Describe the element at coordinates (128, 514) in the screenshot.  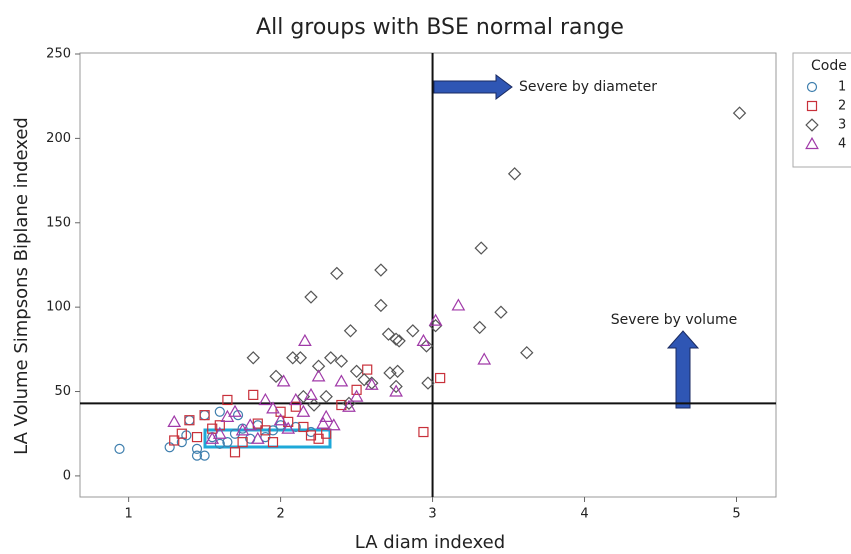
I see `x-tick-label: 1` at that location.